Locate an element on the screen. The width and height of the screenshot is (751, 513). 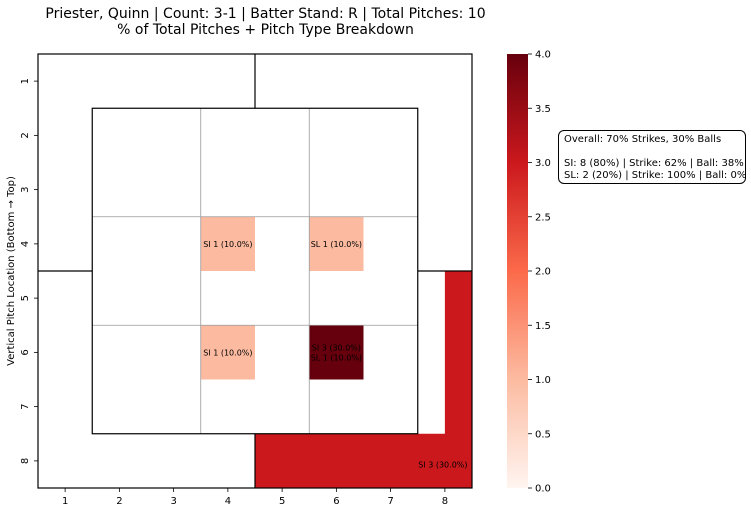
colorbar-tick-label: 2.5 is located at coordinates (543, 217).